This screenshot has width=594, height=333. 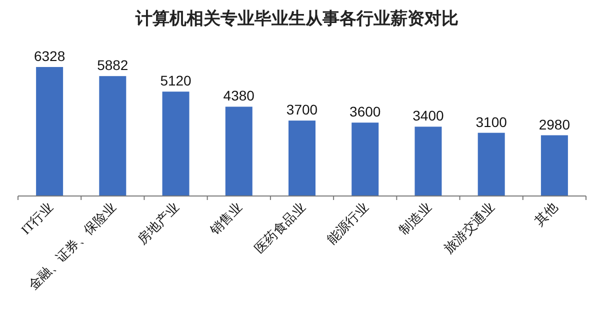 I want to click on data-label: 6328, so click(x=50, y=56).